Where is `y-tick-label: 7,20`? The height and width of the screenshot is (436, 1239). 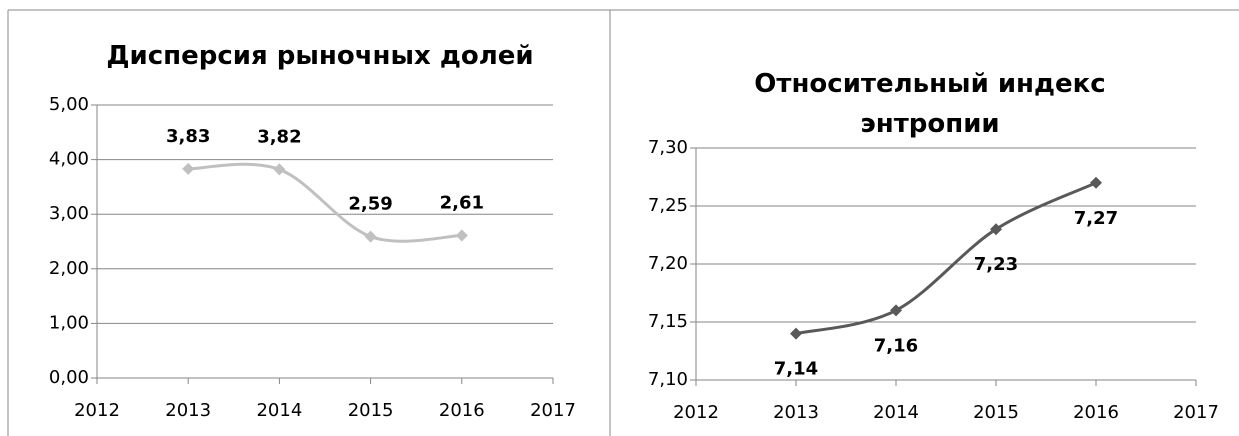
y-tick-label: 7,20 is located at coordinates (668, 263).